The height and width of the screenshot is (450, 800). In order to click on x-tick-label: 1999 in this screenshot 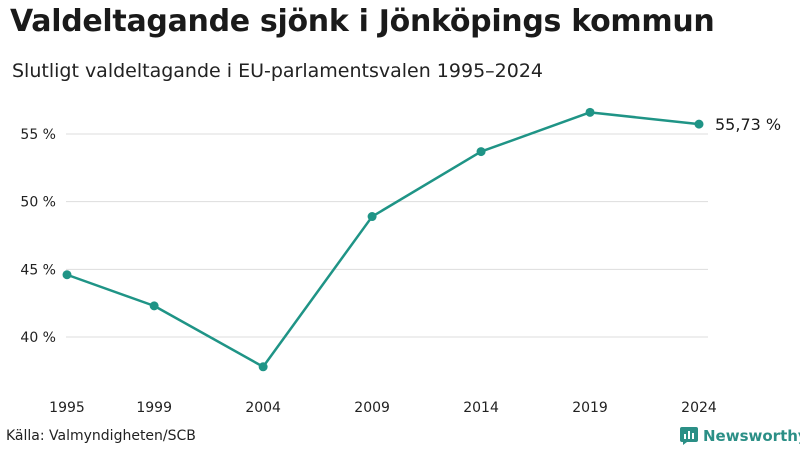, I will do `click(154, 408)`.